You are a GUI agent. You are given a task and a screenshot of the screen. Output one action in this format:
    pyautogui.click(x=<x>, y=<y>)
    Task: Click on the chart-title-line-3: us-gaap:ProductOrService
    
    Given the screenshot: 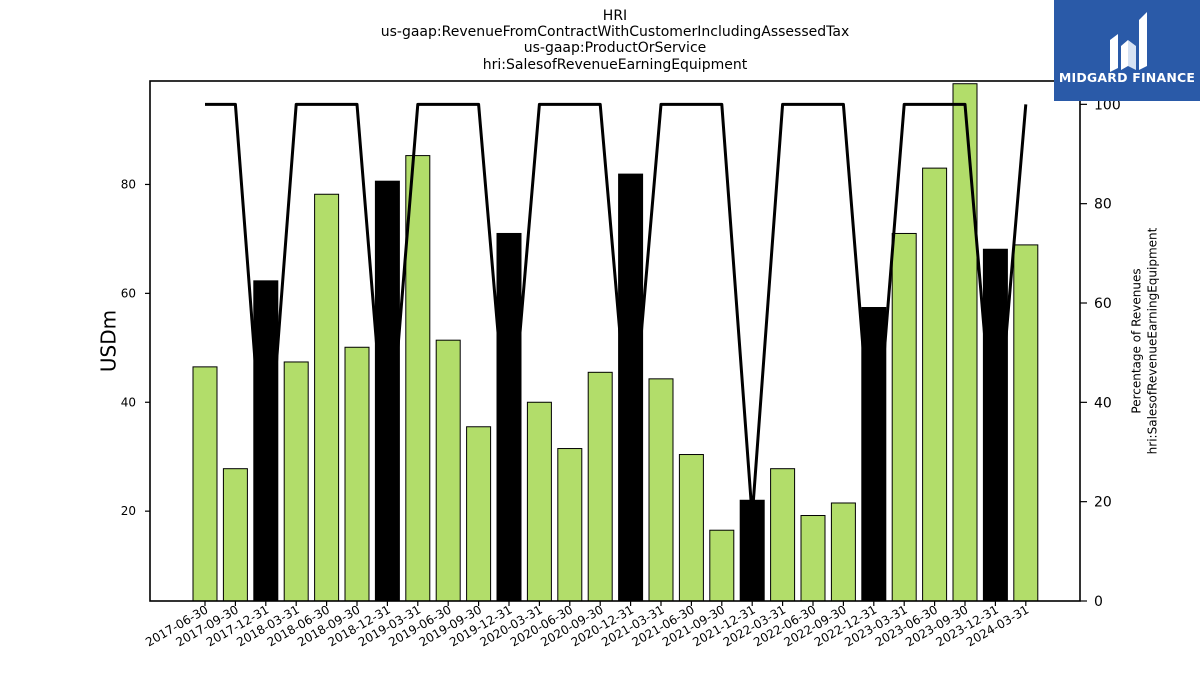 What is the action you would take?
    pyautogui.click(x=615, y=48)
    